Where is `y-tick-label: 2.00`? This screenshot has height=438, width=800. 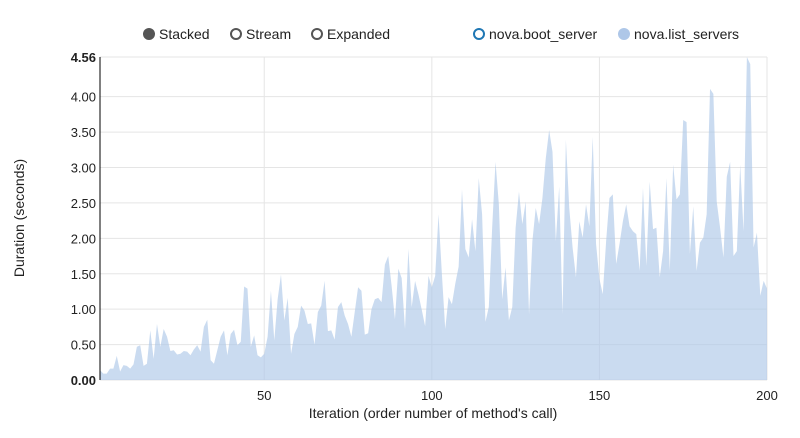
y-tick-label: 2.00 is located at coordinates (83, 238).